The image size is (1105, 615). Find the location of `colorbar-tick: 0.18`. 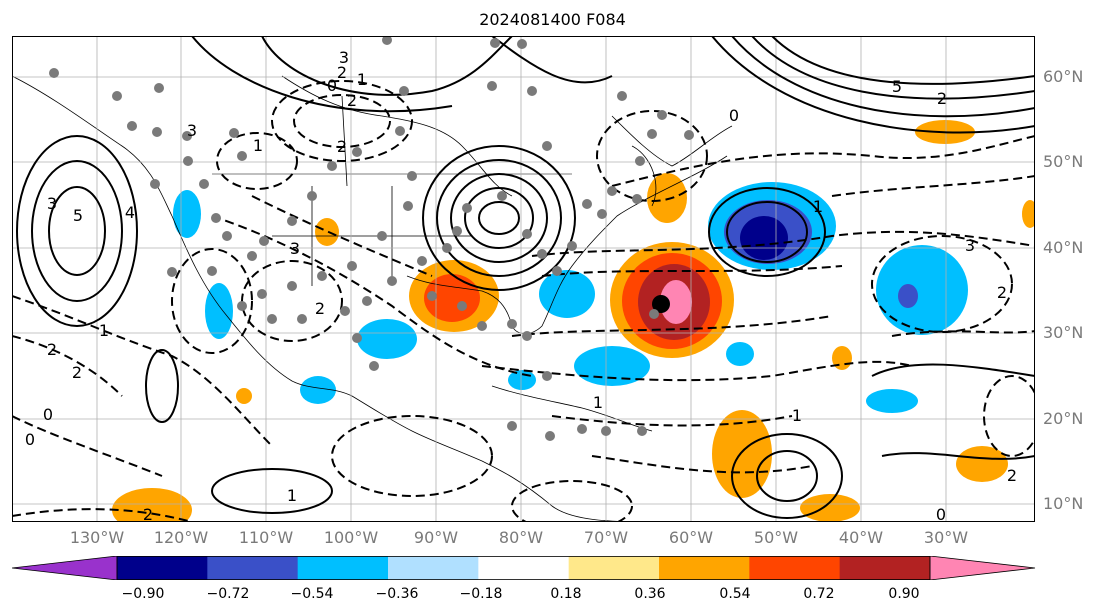

colorbar-tick: 0.18 is located at coordinates (566, 594).